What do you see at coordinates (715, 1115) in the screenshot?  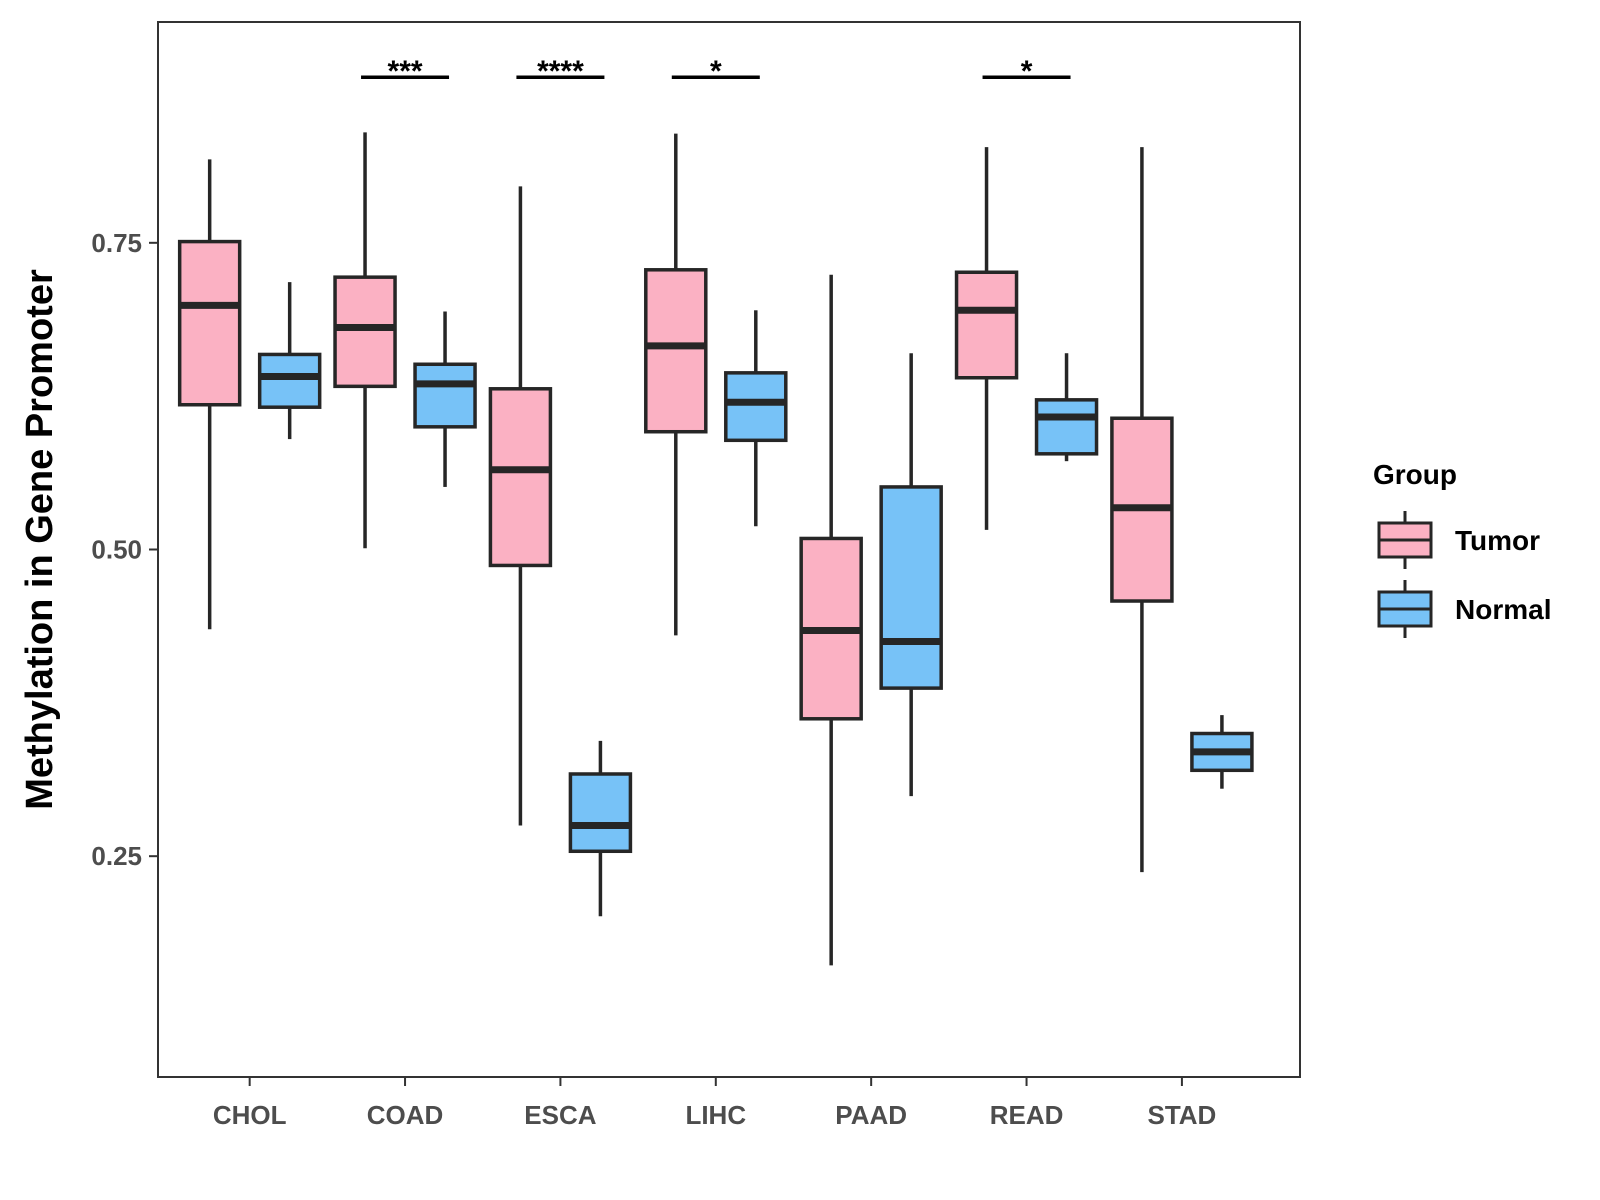 I see `x-tick-label-lihc: LIHC` at bounding box center [715, 1115].